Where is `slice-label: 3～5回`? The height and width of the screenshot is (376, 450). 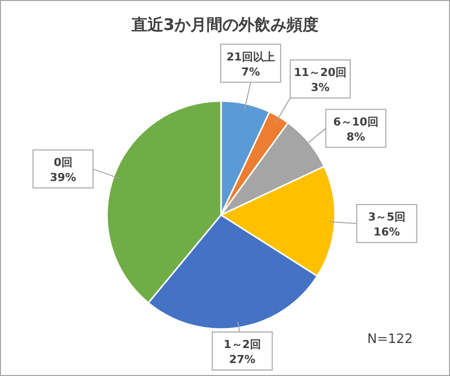 slice-label: 3～5回 is located at coordinates (387, 217).